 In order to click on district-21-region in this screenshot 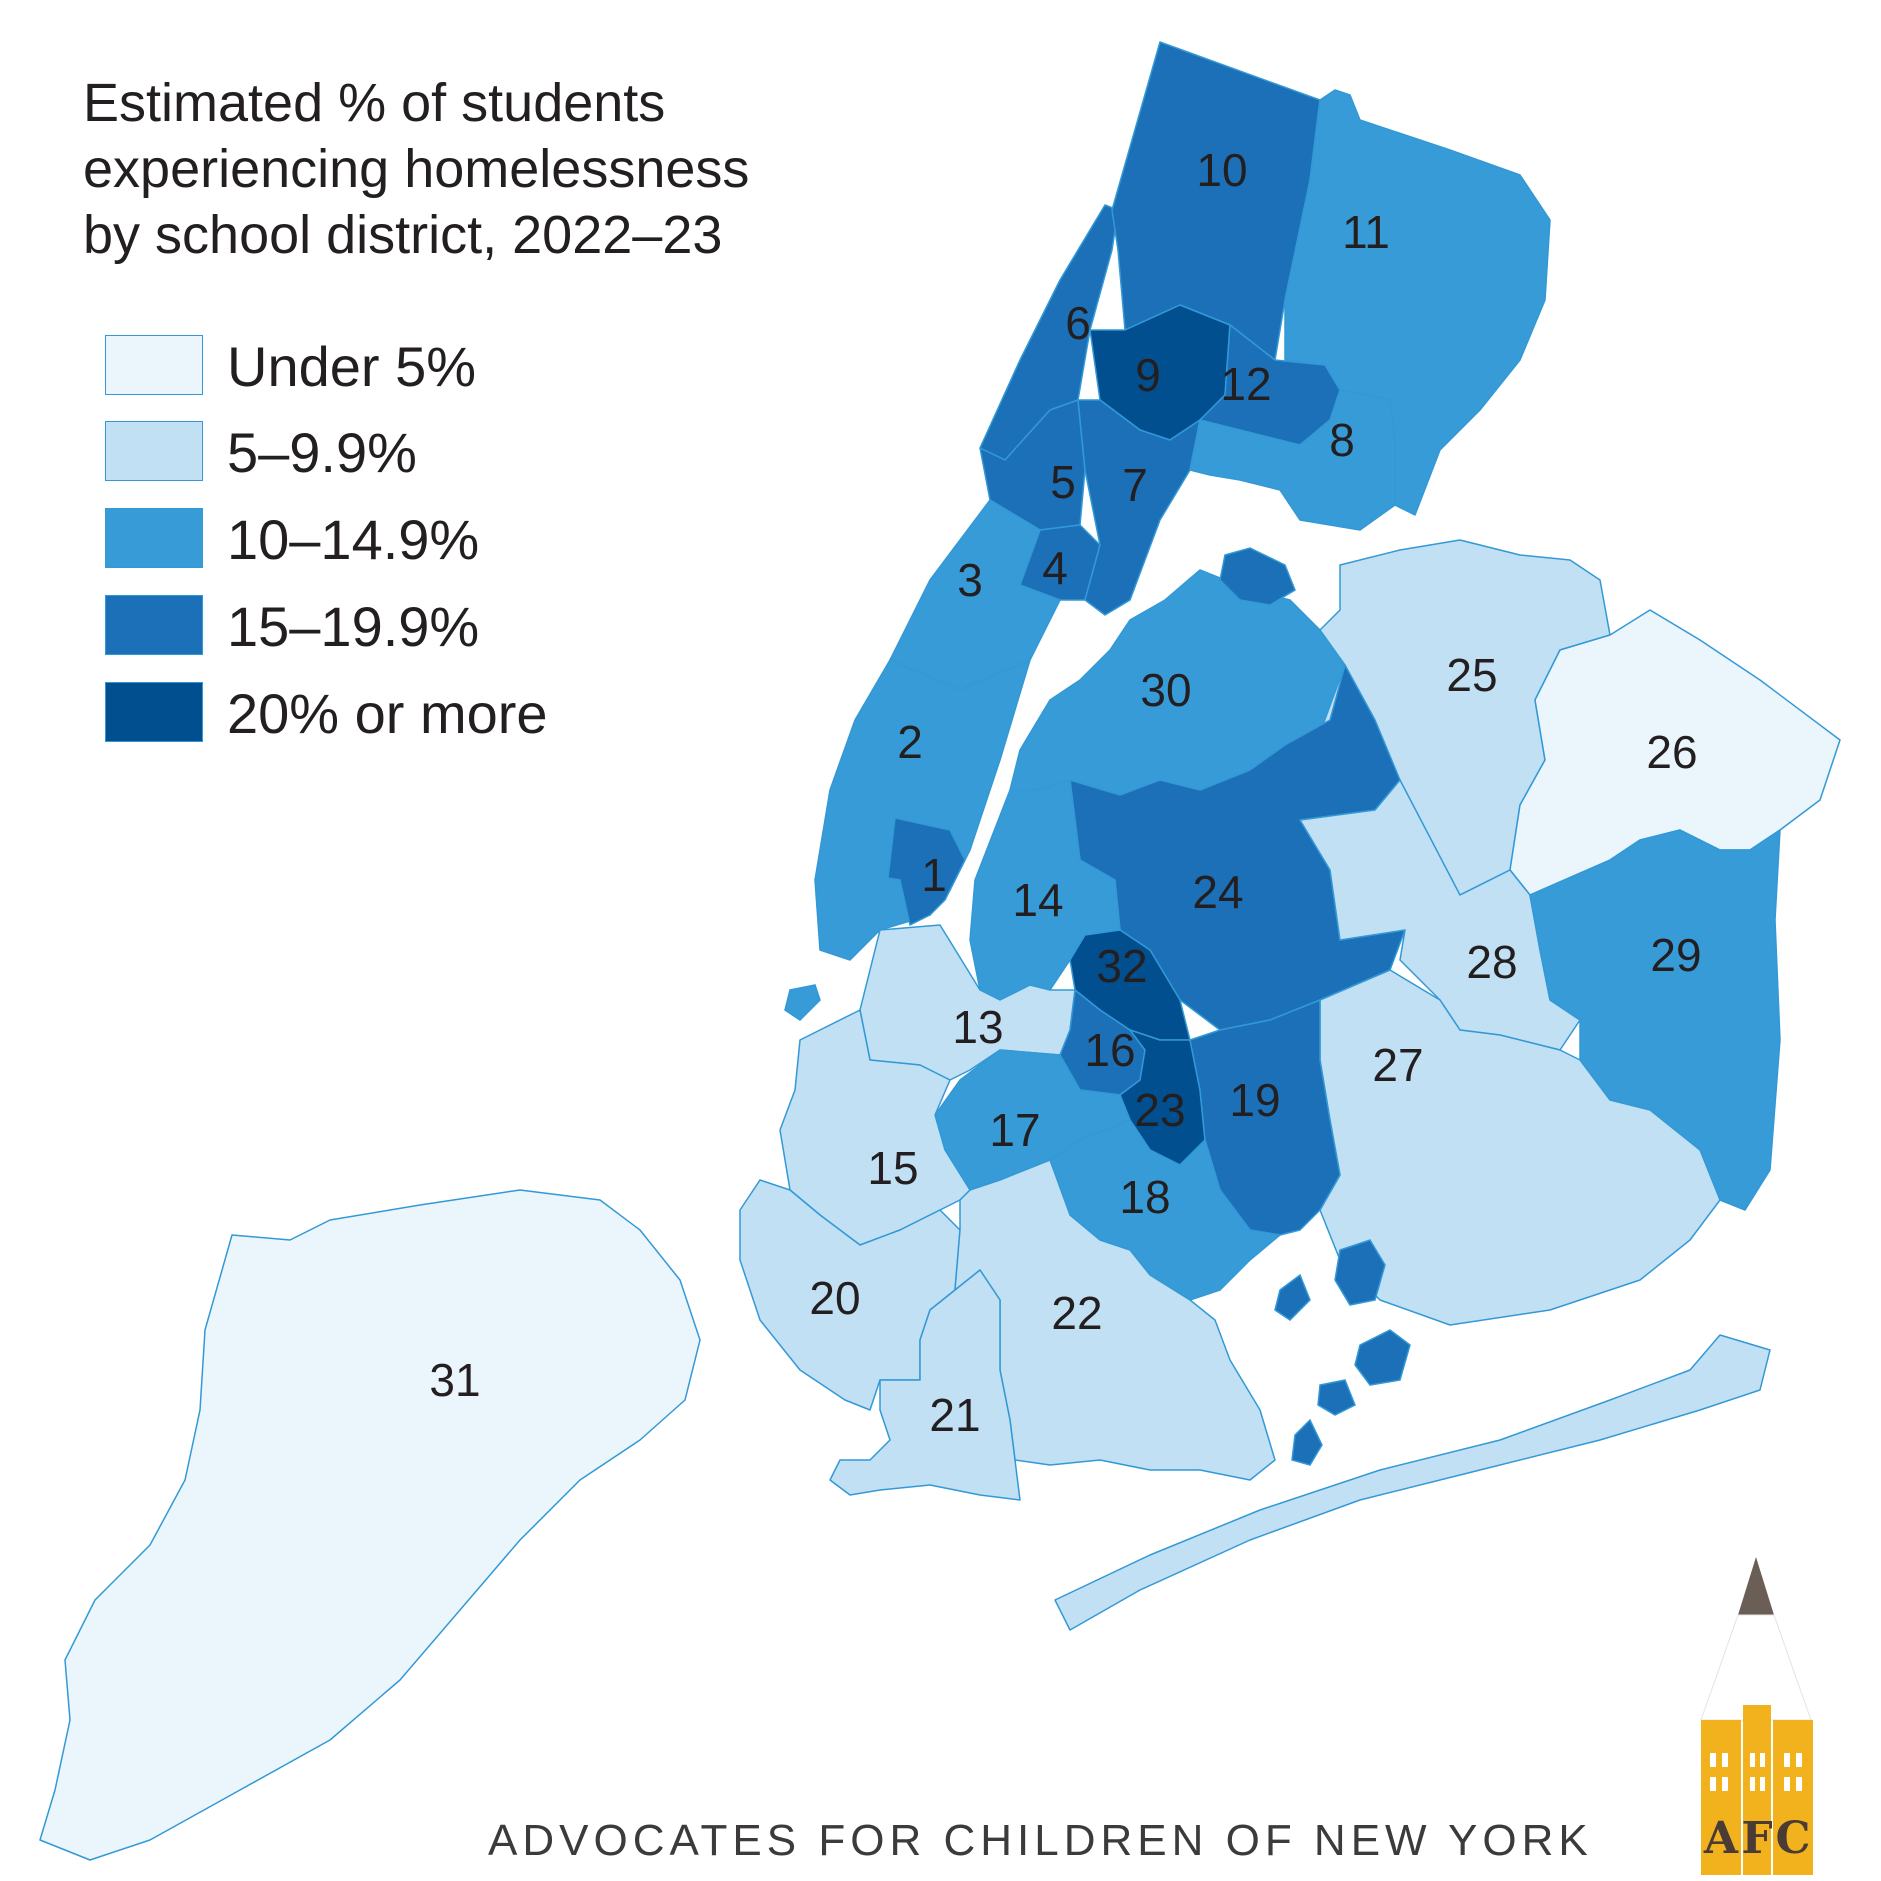, I will do `click(925, 1385)`.